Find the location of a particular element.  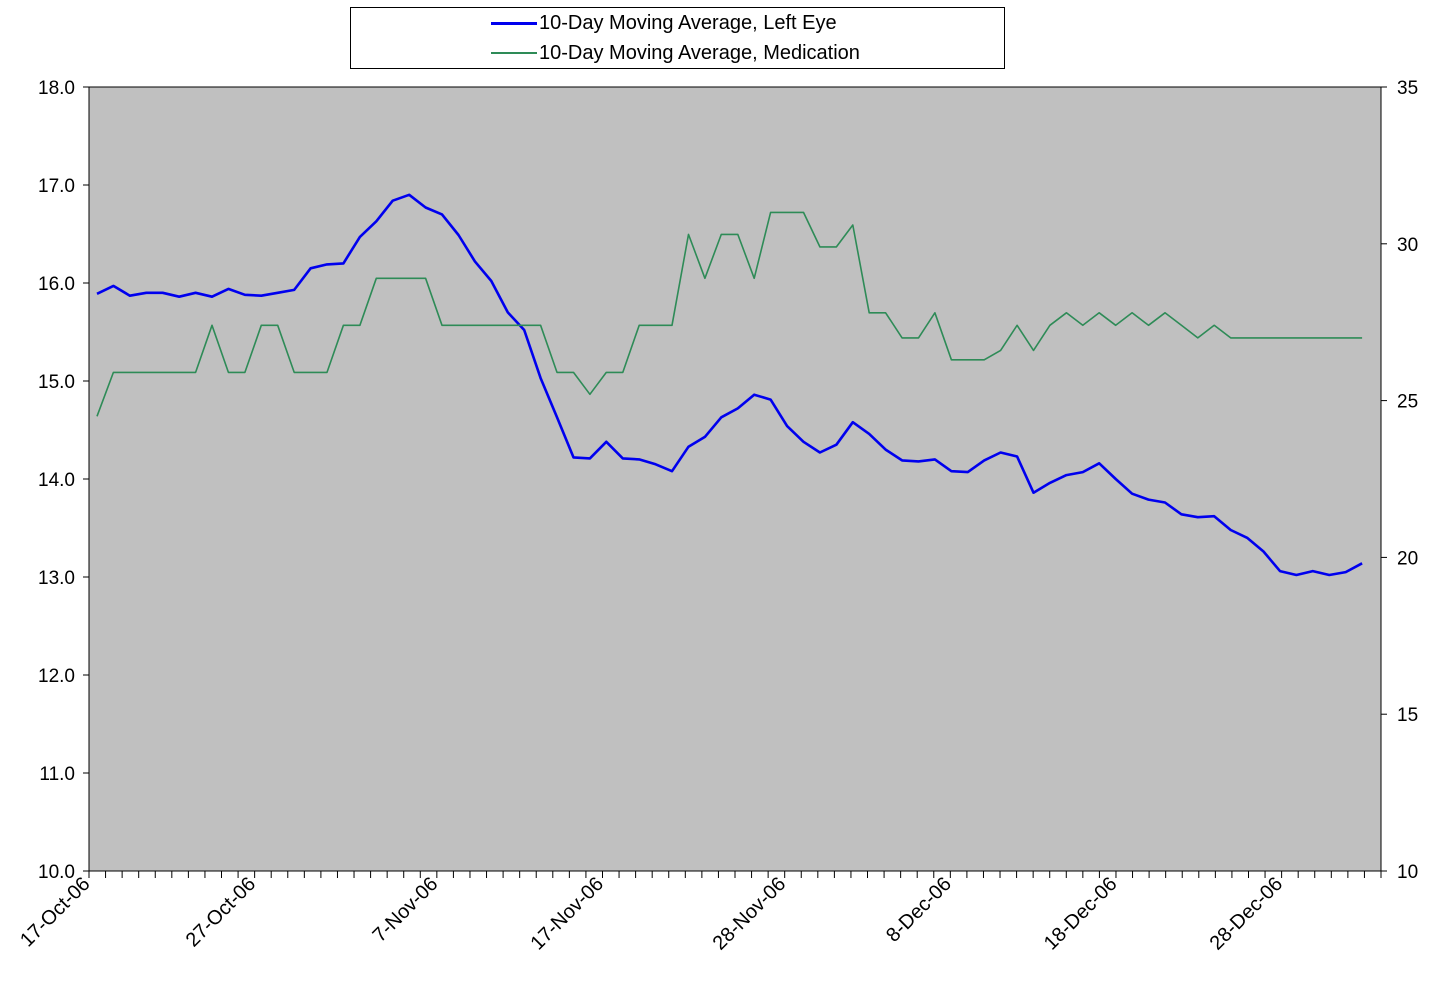

y-left-tick-label: 15.0 is located at coordinates (56, 382).